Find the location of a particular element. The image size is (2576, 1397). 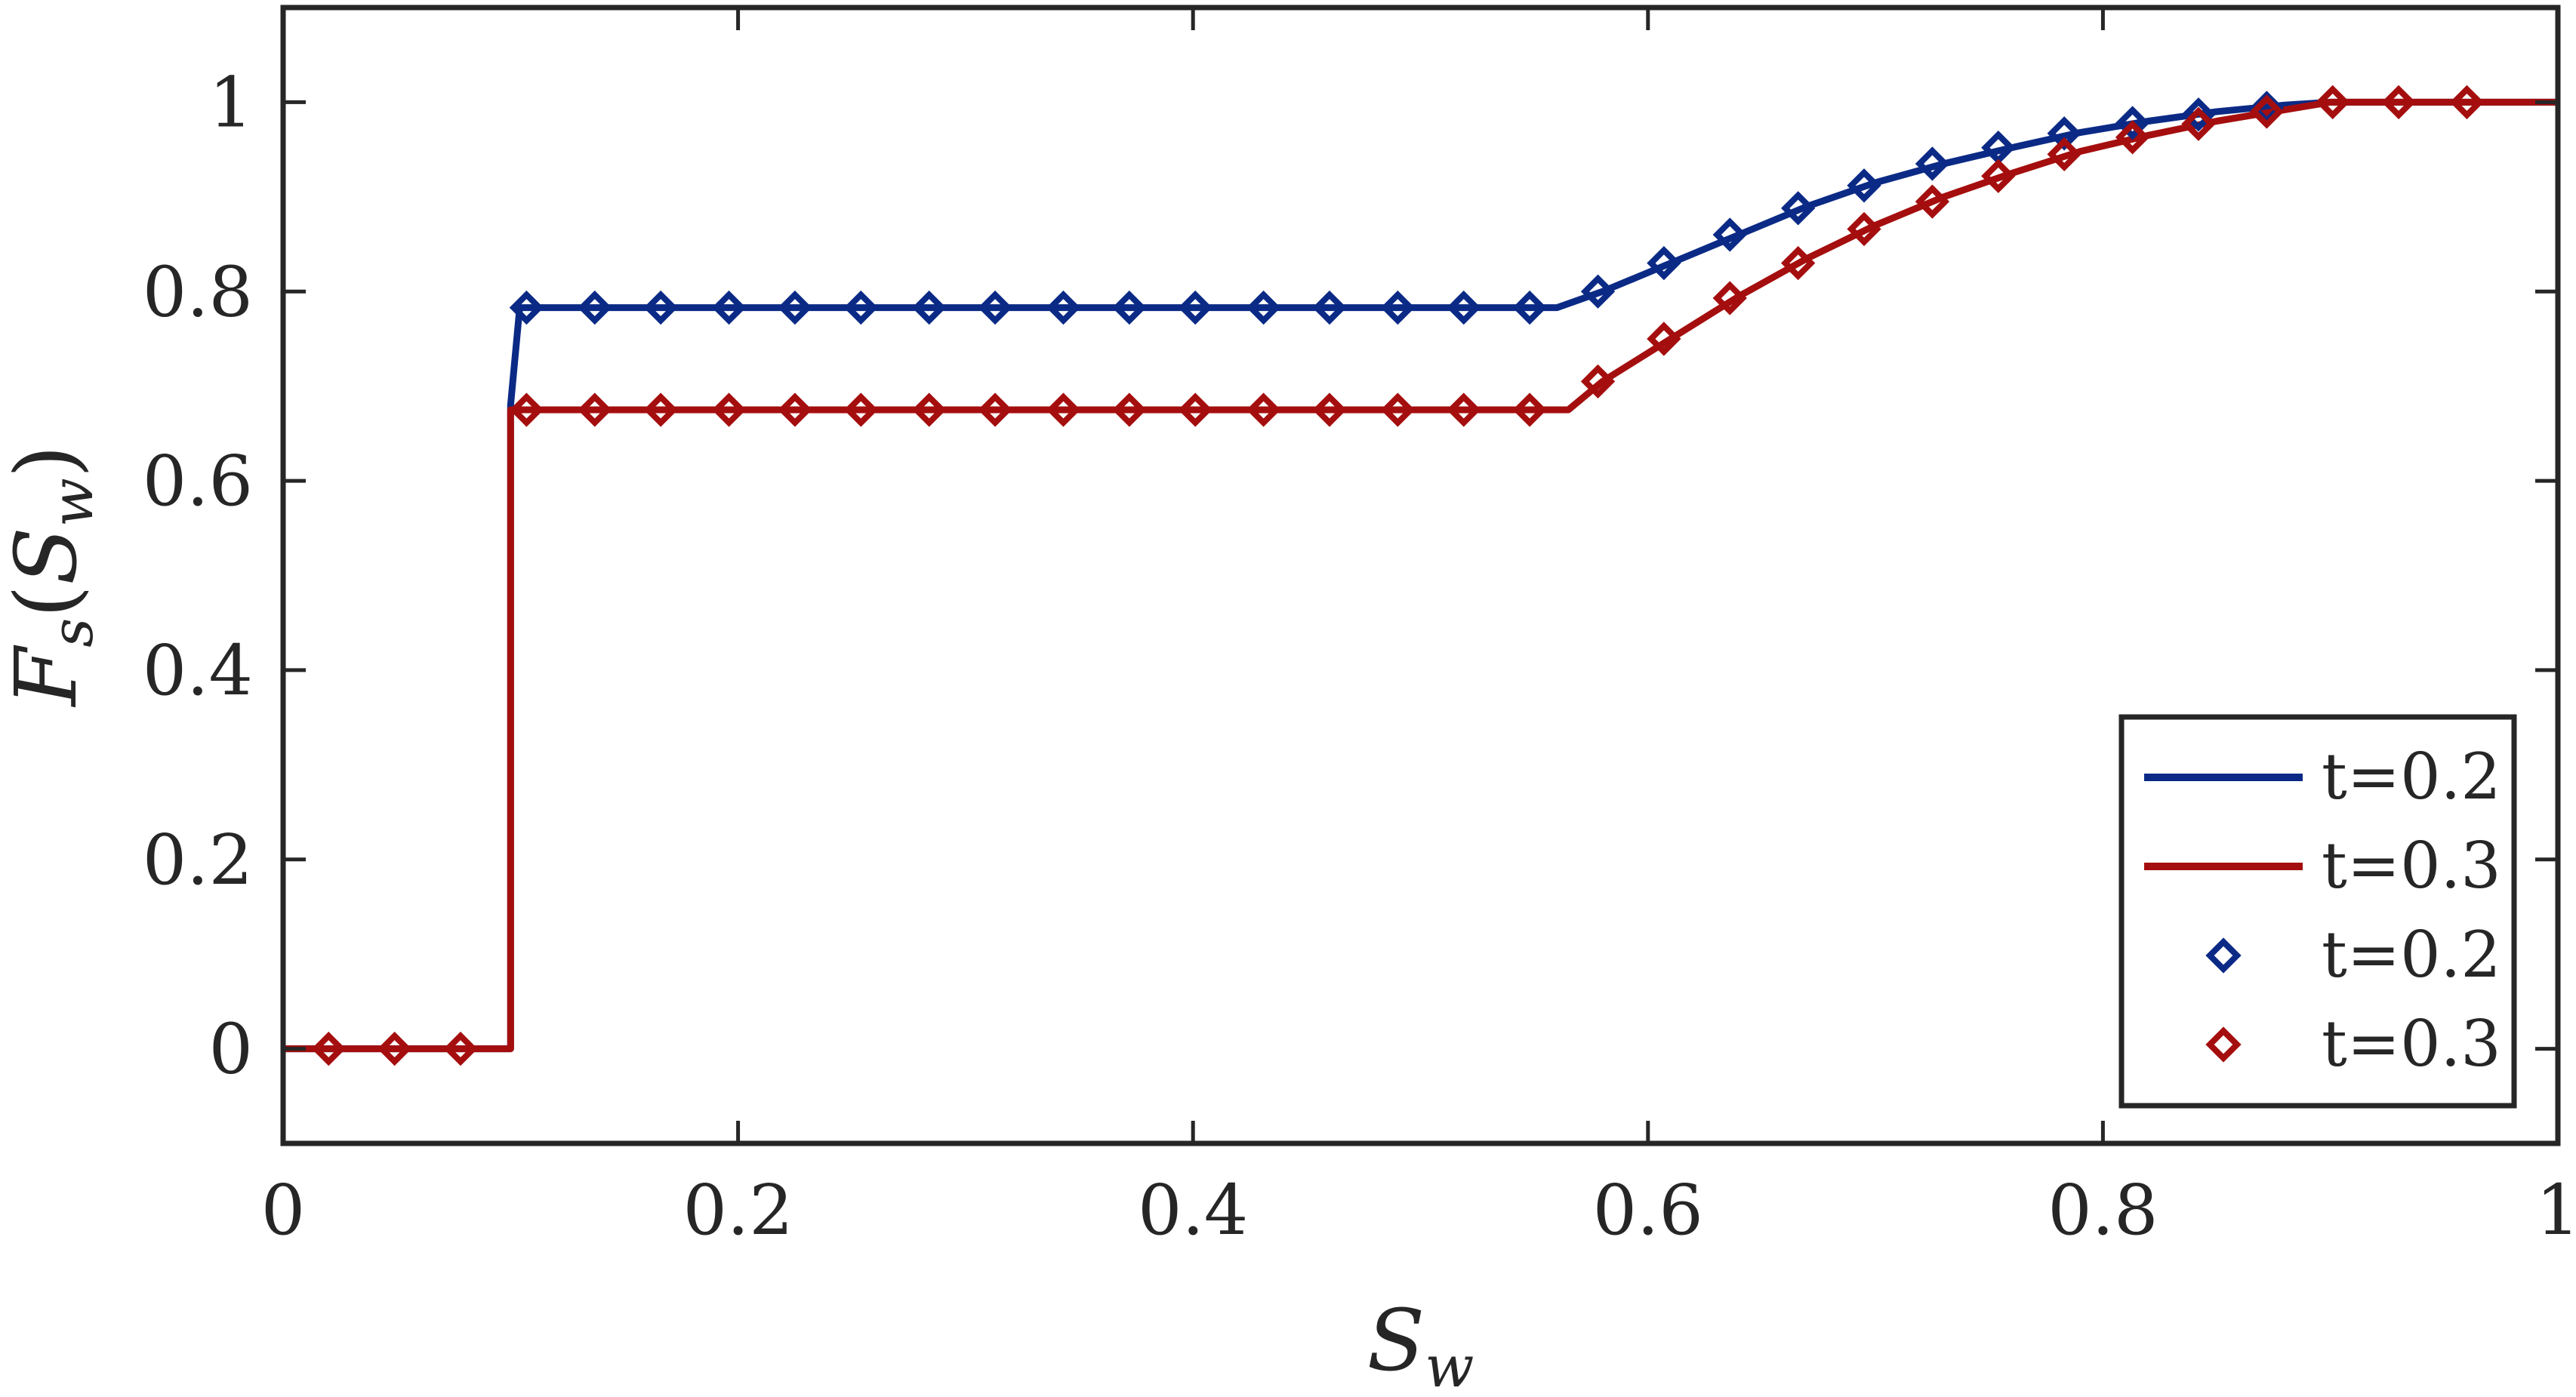

y-axis-label-paren-close: ) is located at coordinates (48, 461).